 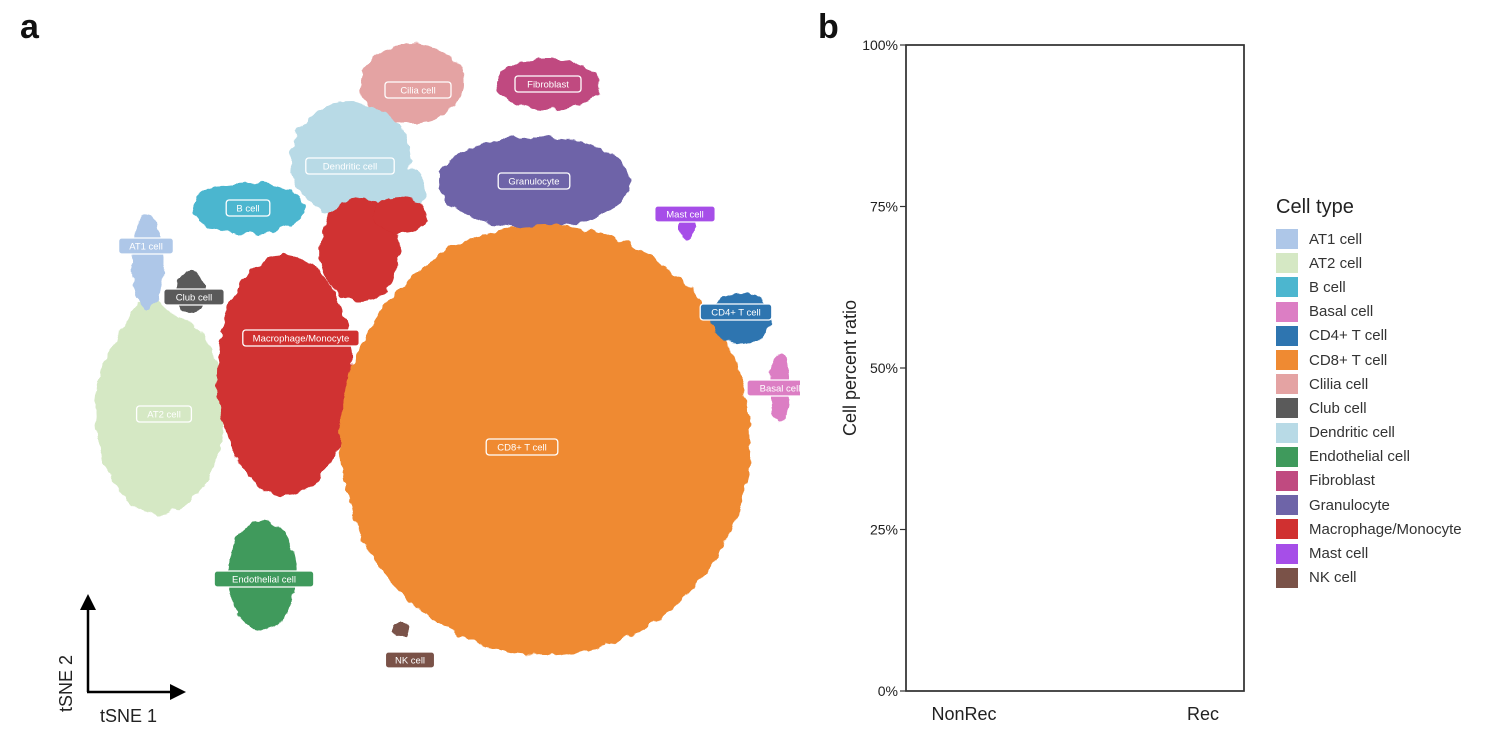 I want to click on tsne-label-granulocyte: Granulocyte, so click(x=534, y=181).